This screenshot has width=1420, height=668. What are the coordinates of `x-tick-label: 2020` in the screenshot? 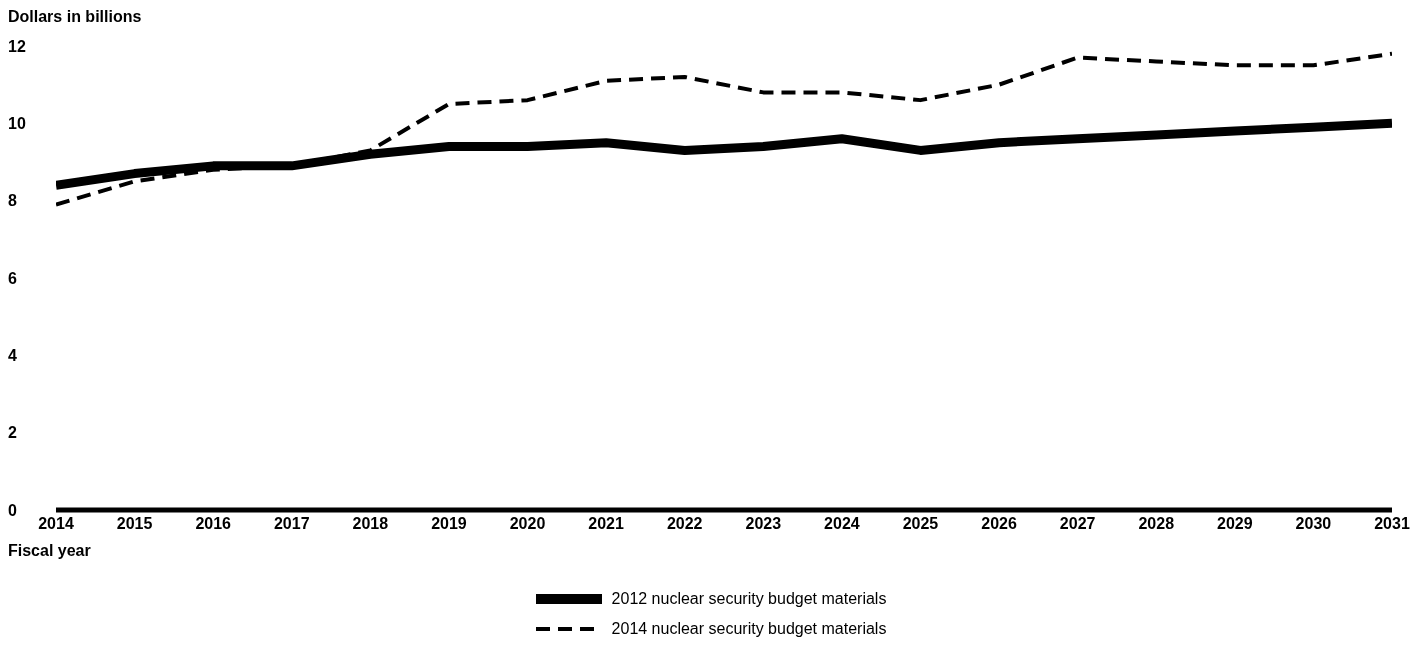 It's located at (527, 524).